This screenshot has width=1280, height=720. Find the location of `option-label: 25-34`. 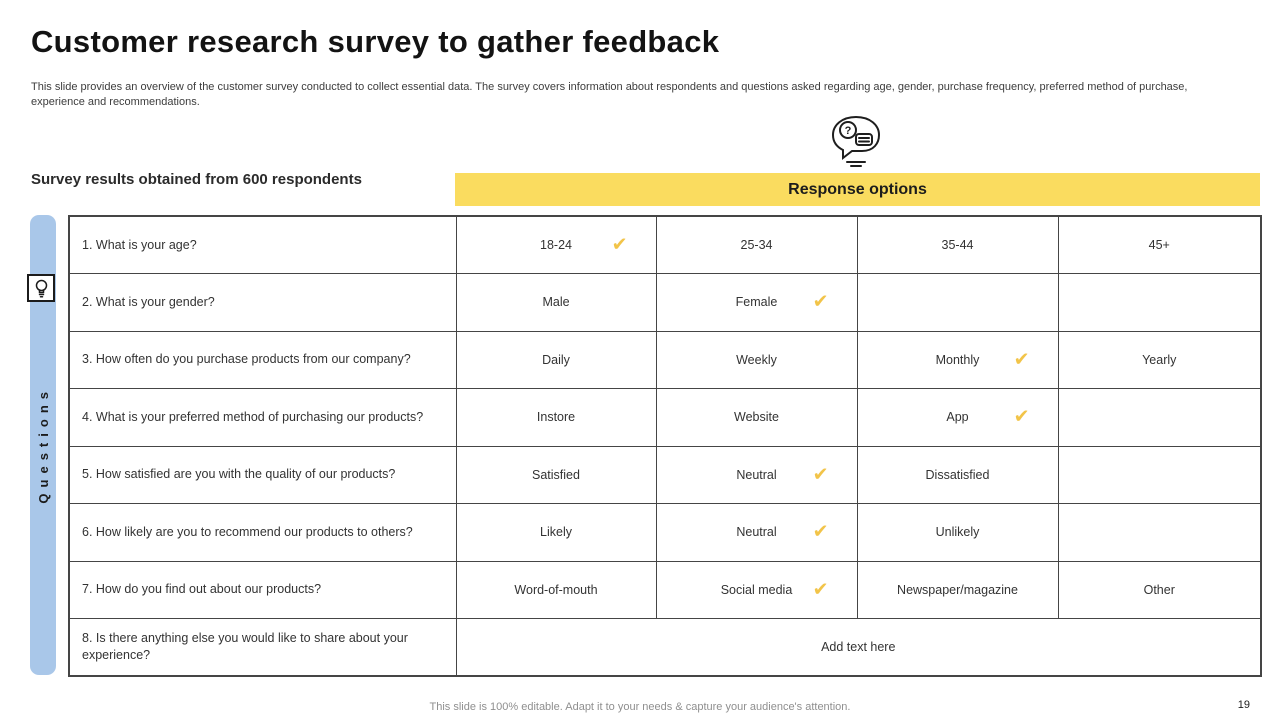

option-label: 25-34 is located at coordinates (756, 245).